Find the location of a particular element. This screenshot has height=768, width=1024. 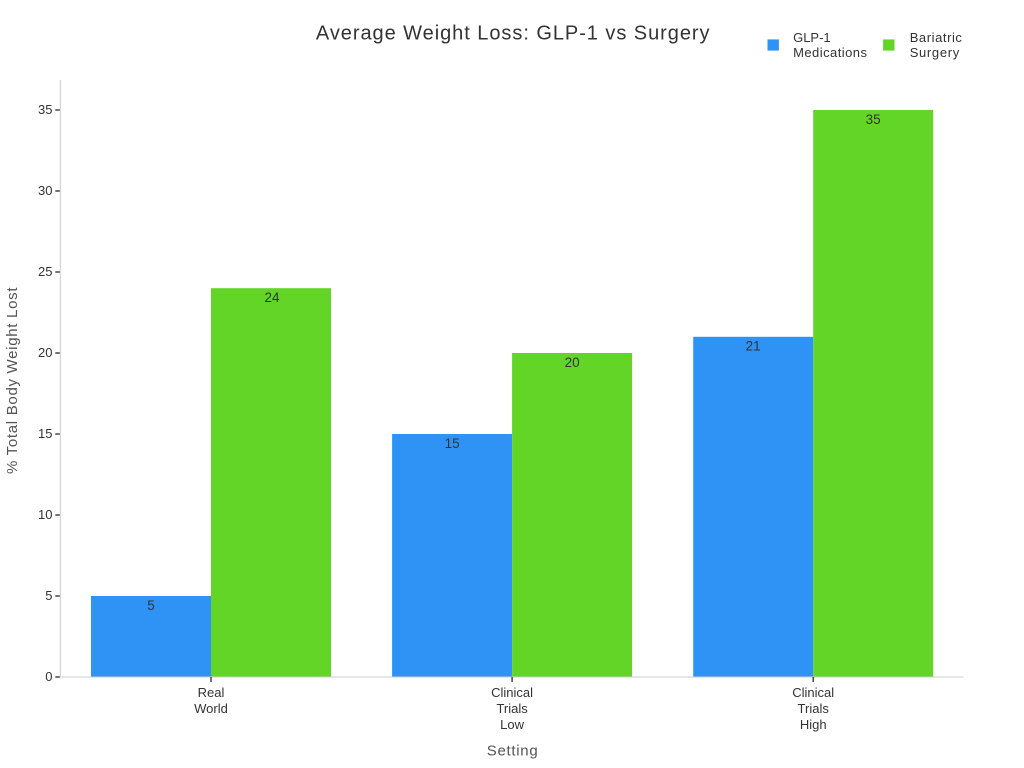

svg-text: Medications is located at coordinates (830, 52).